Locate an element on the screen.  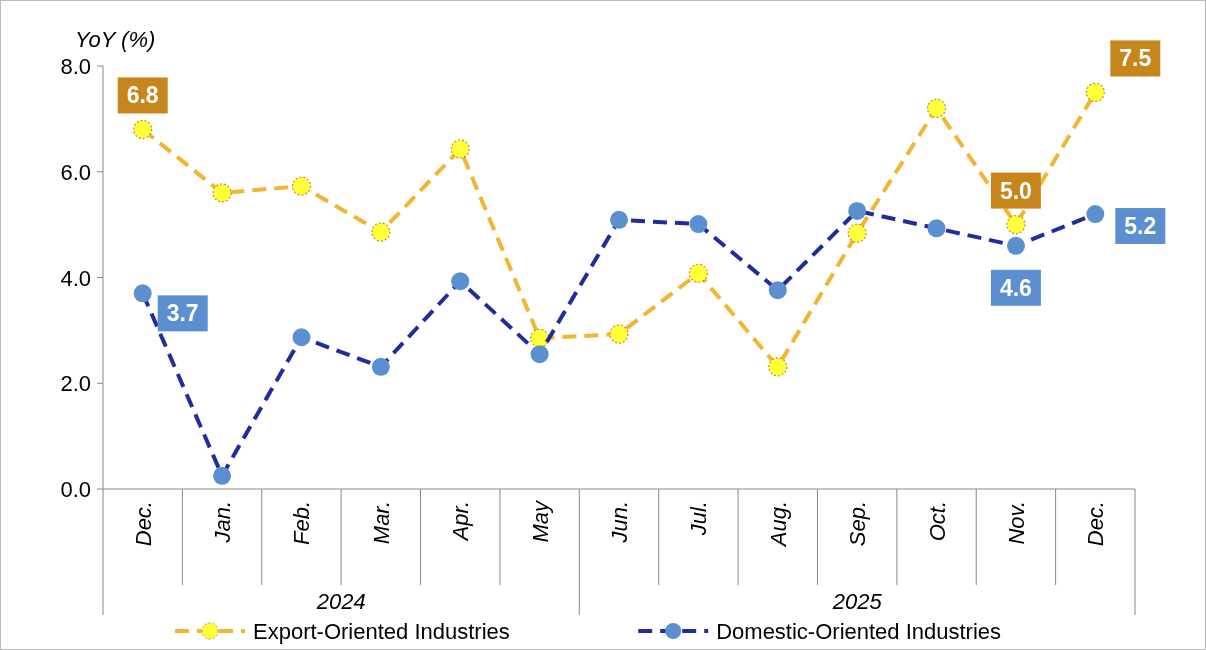
y-tick-label: 2.0 is located at coordinates (75, 384).